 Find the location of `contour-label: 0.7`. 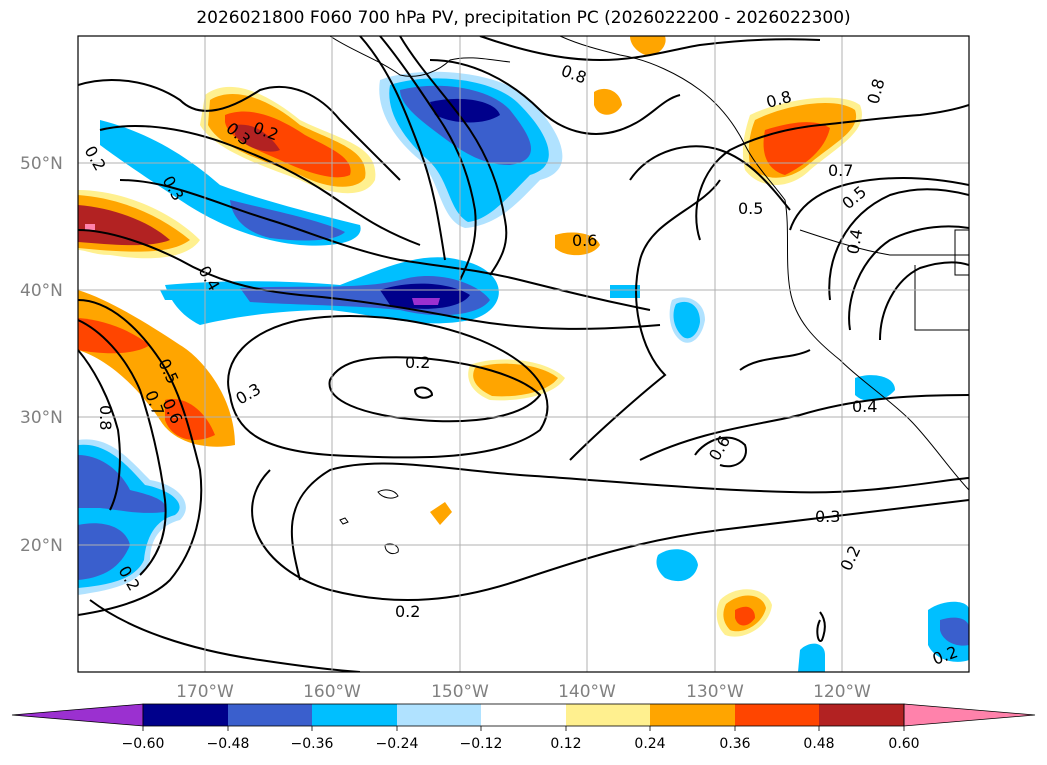

contour-label: 0.7 is located at coordinates (840, 170).